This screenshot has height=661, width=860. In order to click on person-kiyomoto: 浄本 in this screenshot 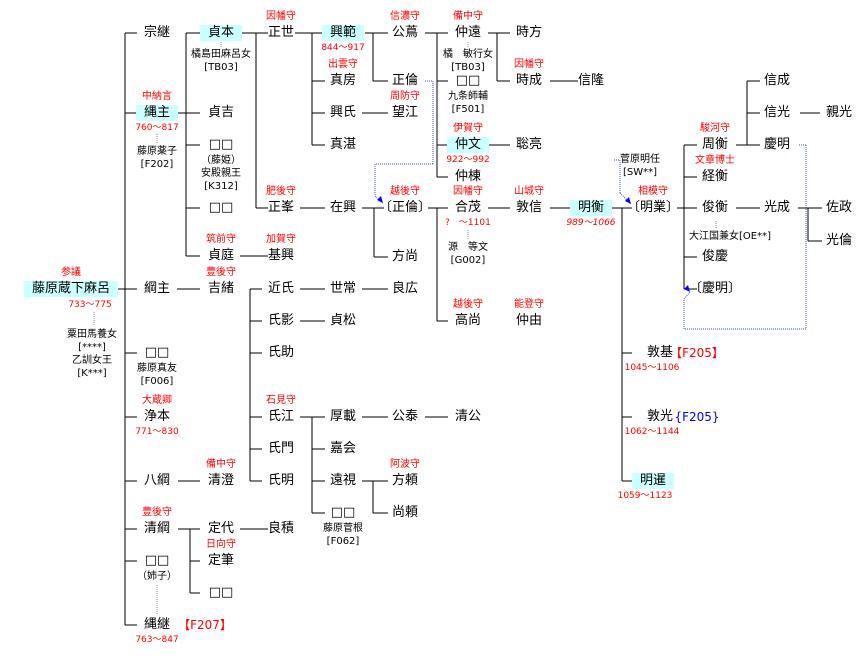, I will do `click(157, 416)`.